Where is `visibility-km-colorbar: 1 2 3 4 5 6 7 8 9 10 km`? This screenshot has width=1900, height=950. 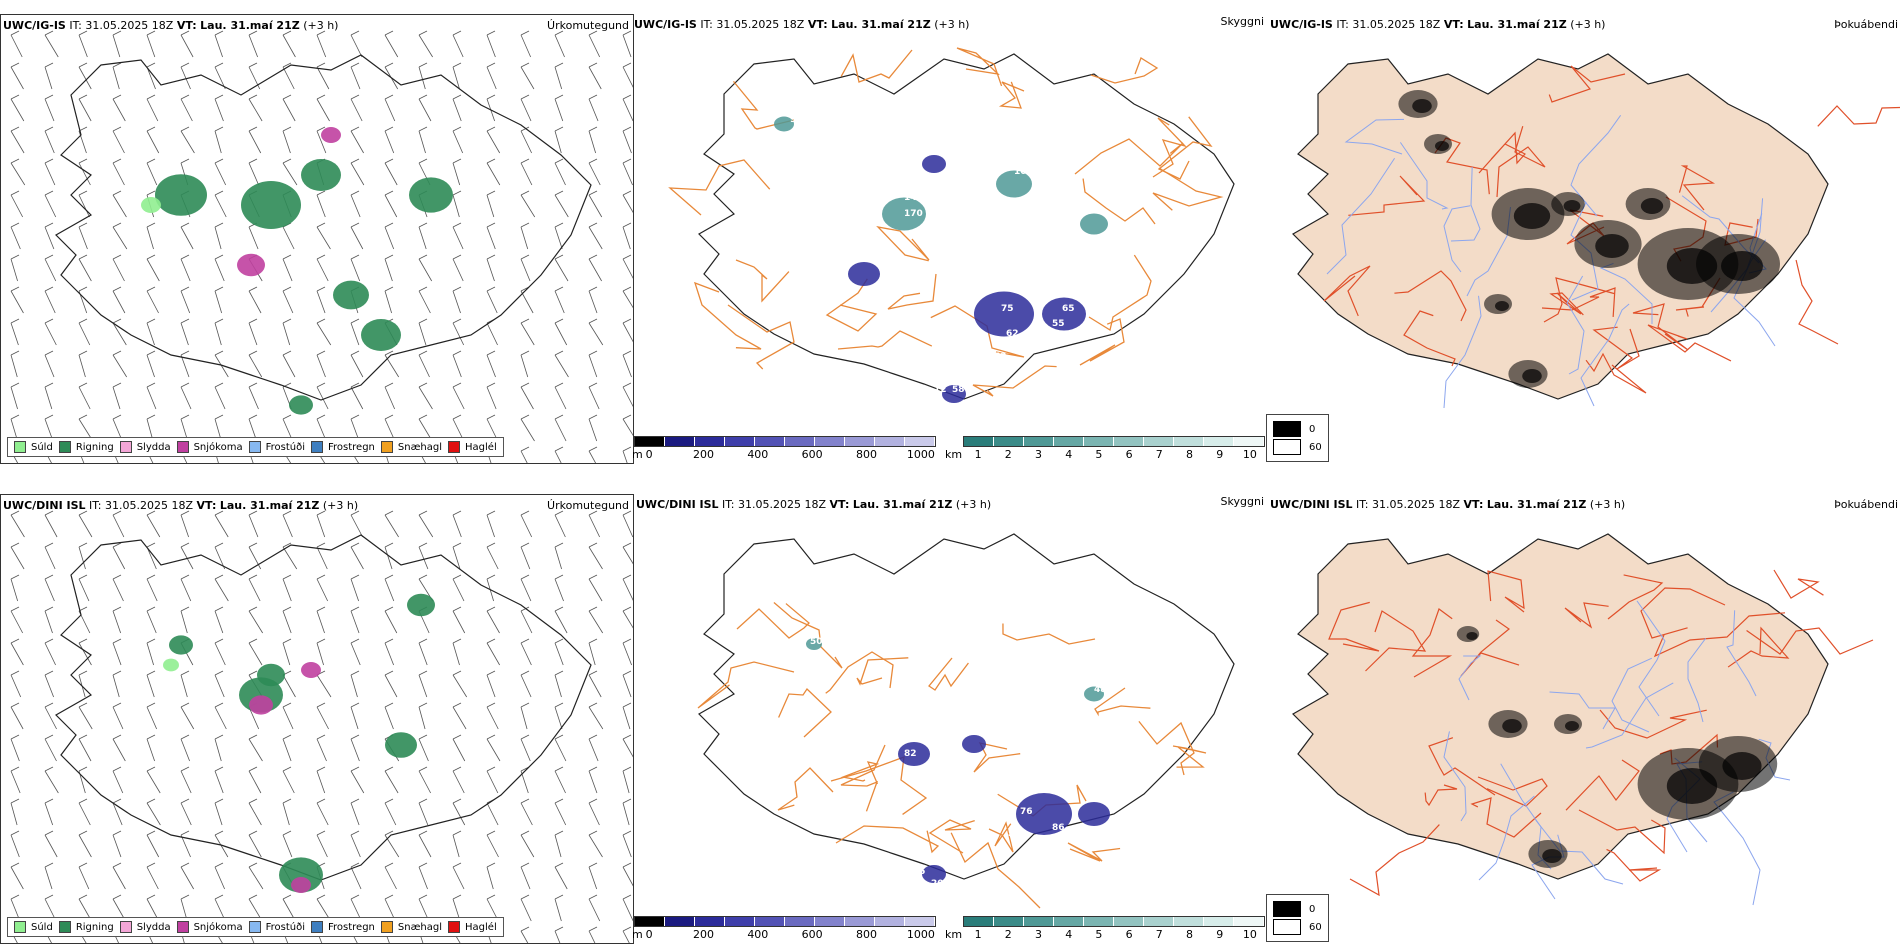 visibility-km-colorbar: 1 2 3 4 5 6 7 8 9 10 km is located at coordinates (1105, 928).